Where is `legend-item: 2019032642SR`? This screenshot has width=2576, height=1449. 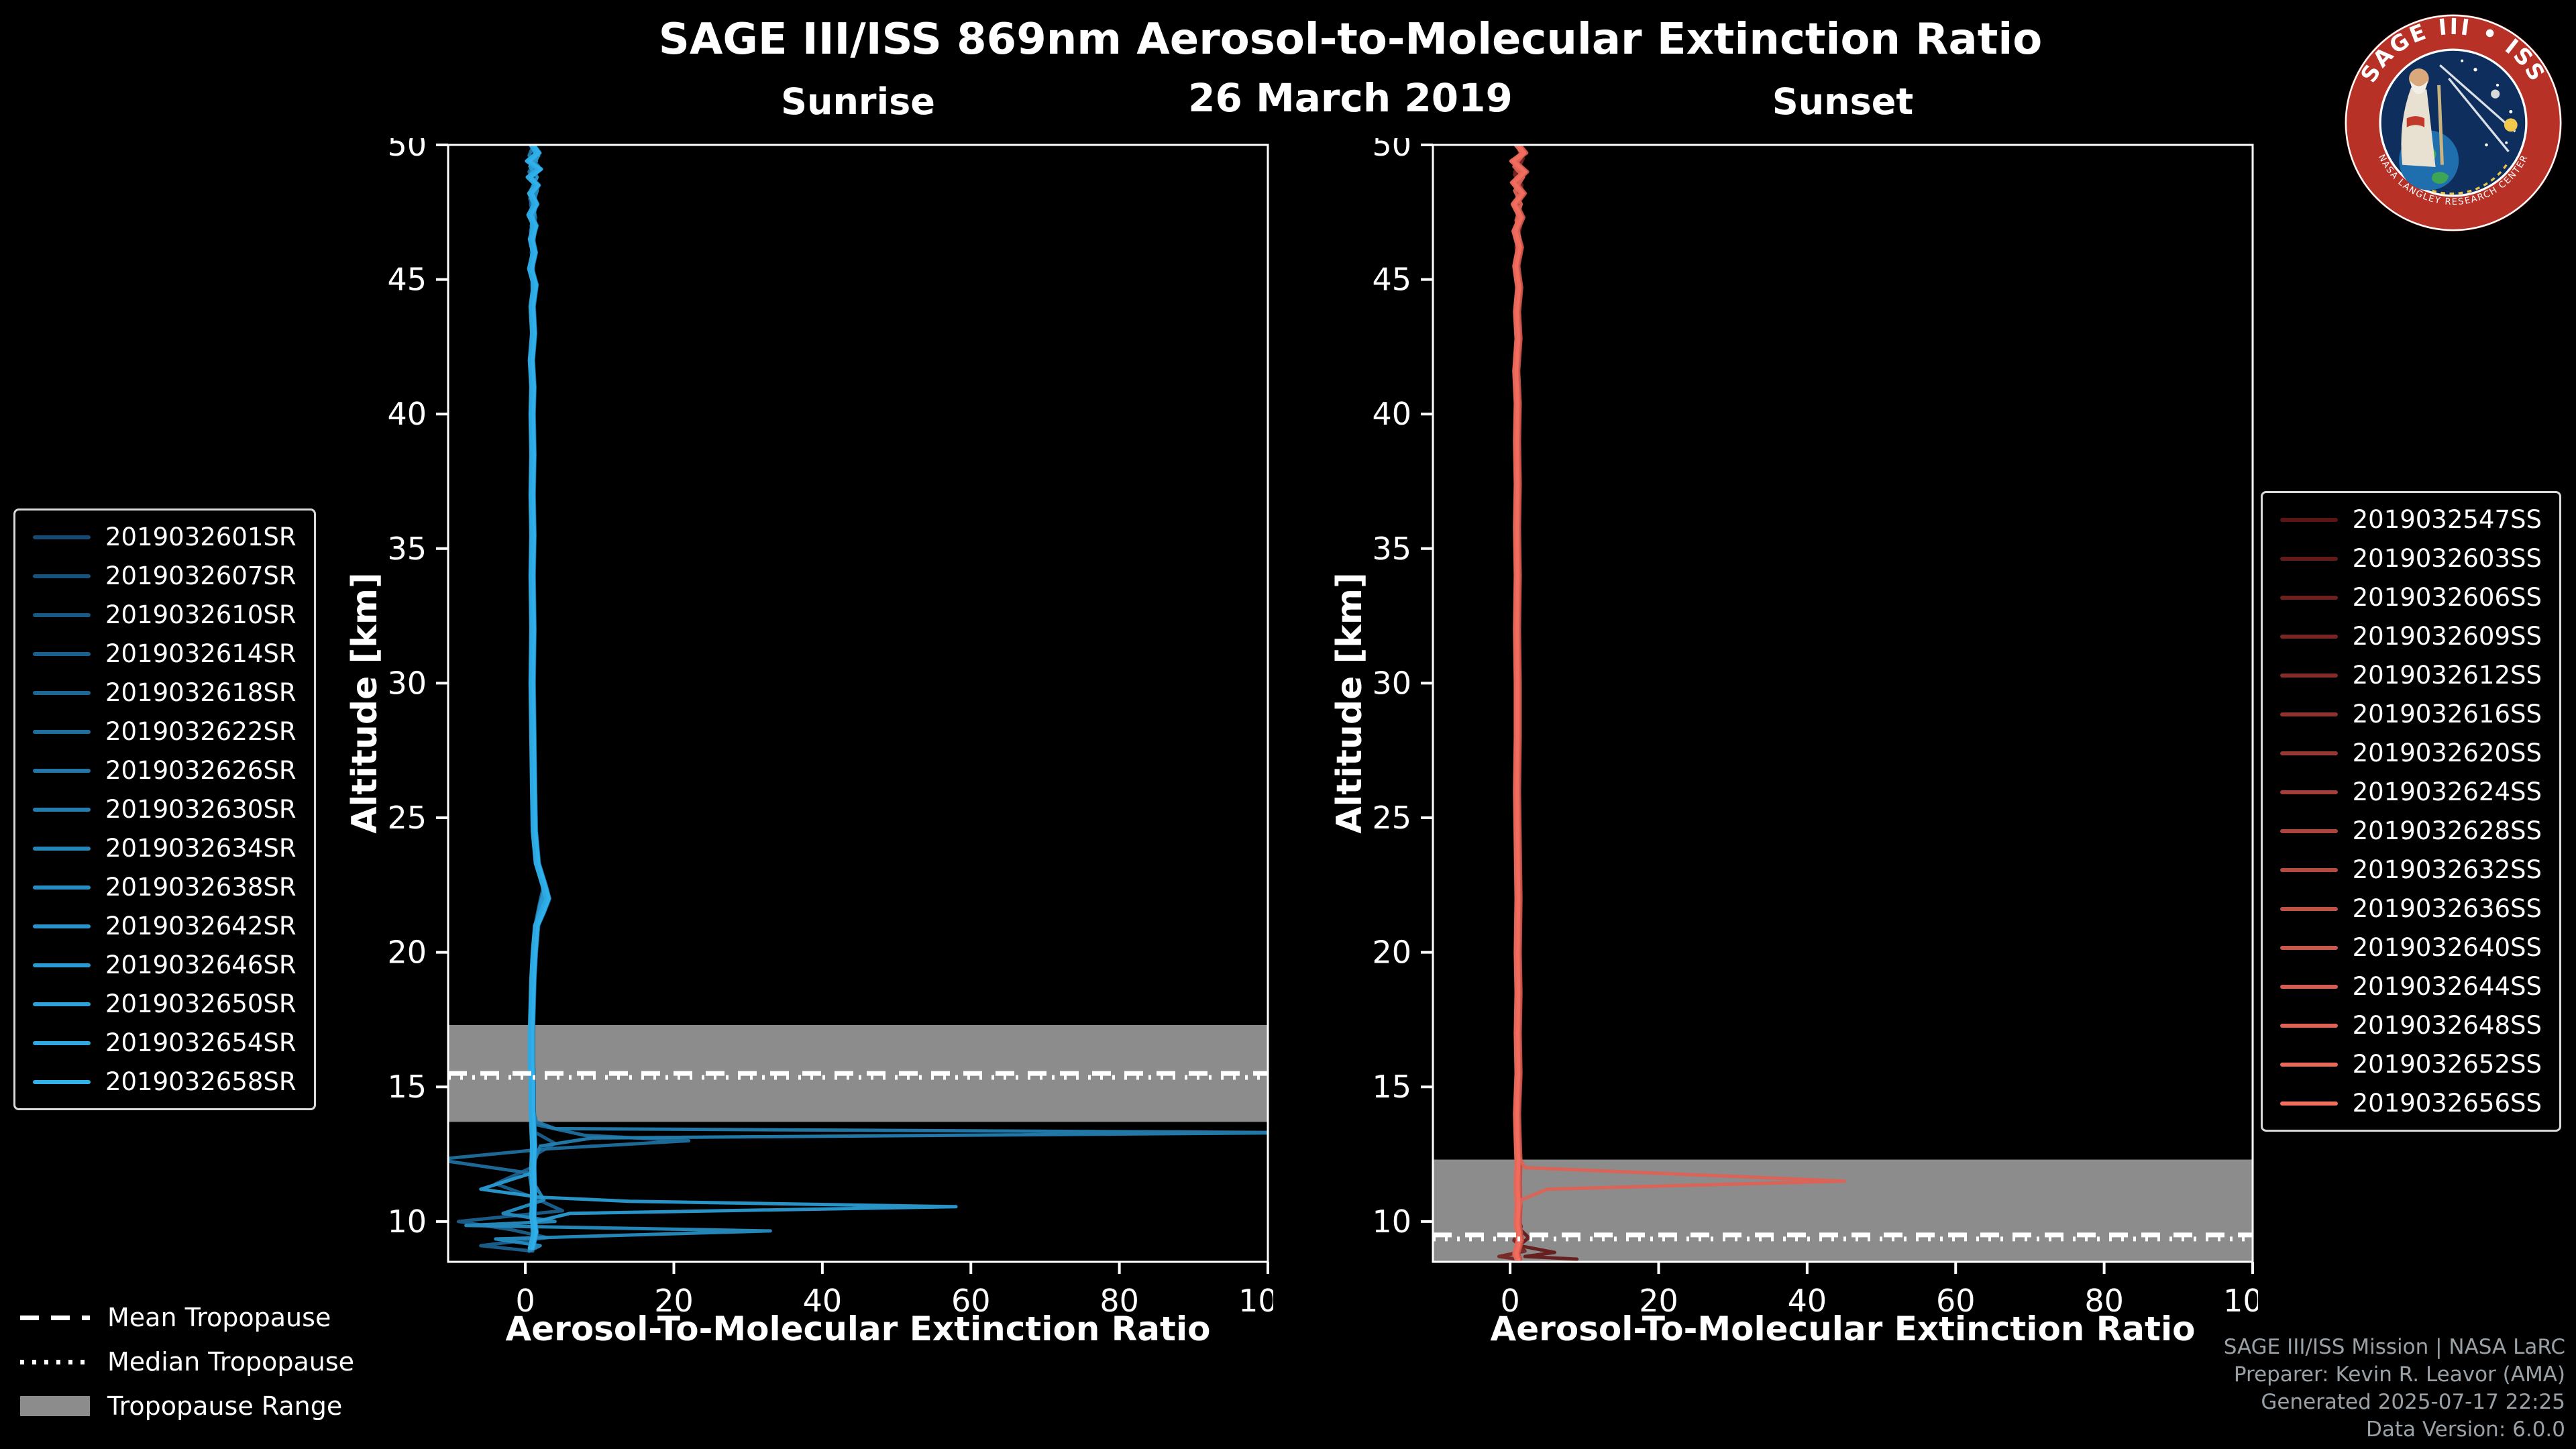
legend-item: 2019032642SR is located at coordinates (165, 926).